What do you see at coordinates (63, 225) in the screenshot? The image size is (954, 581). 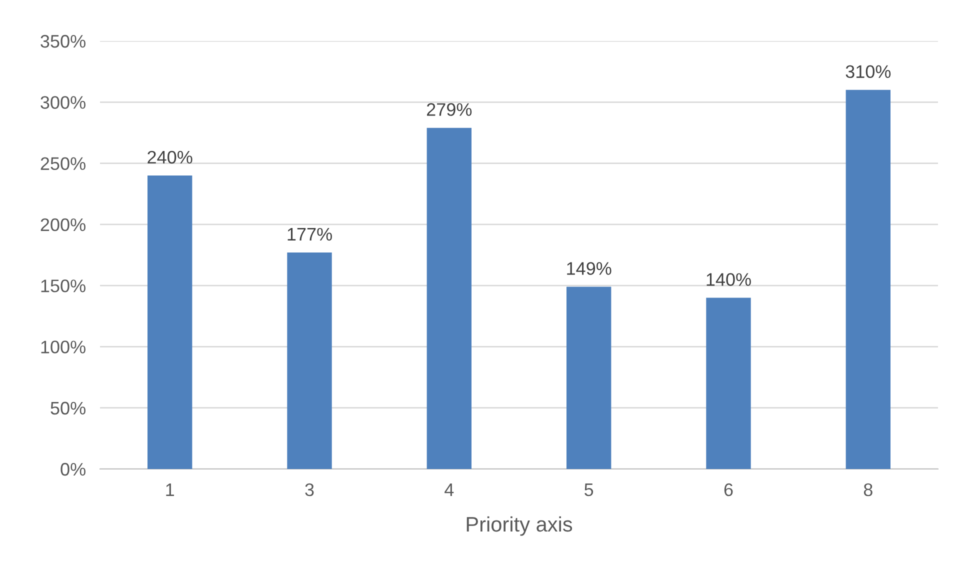 I see `y-tick-label: 200%` at bounding box center [63, 225].